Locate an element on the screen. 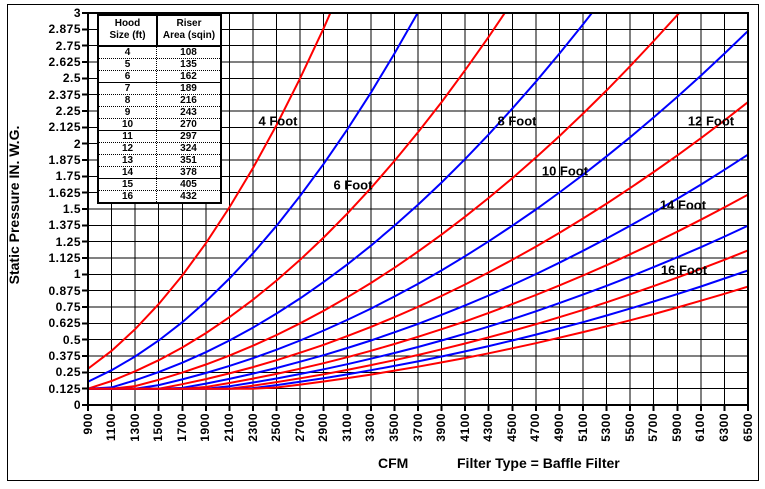 The width and height of the screenshot is (765, 489). series-label-14-foot: 14 Foot is located at coordinates (683, 205).